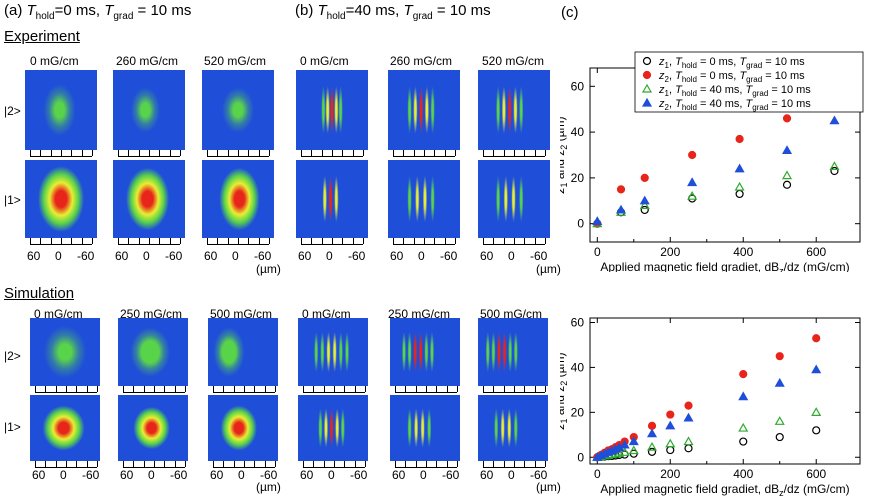 Image resolution: width=872 pixels, height=503 pixels. Describe the element at coordinates (725, 391) in the screenshot. I see `plot-frame` at that location.